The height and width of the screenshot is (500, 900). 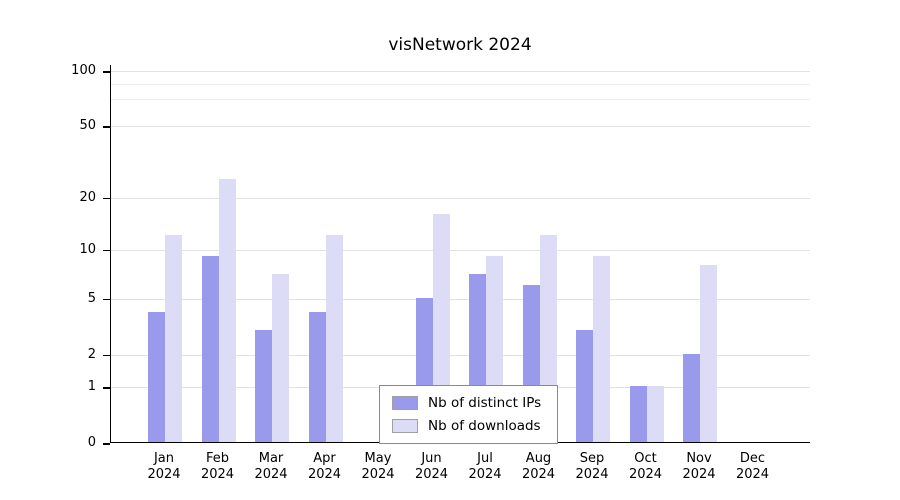 What do you see at coordinates (87, 126) in the screenshot?
I see `y-tick-label-50: 50` at bounding box center [87, 126].